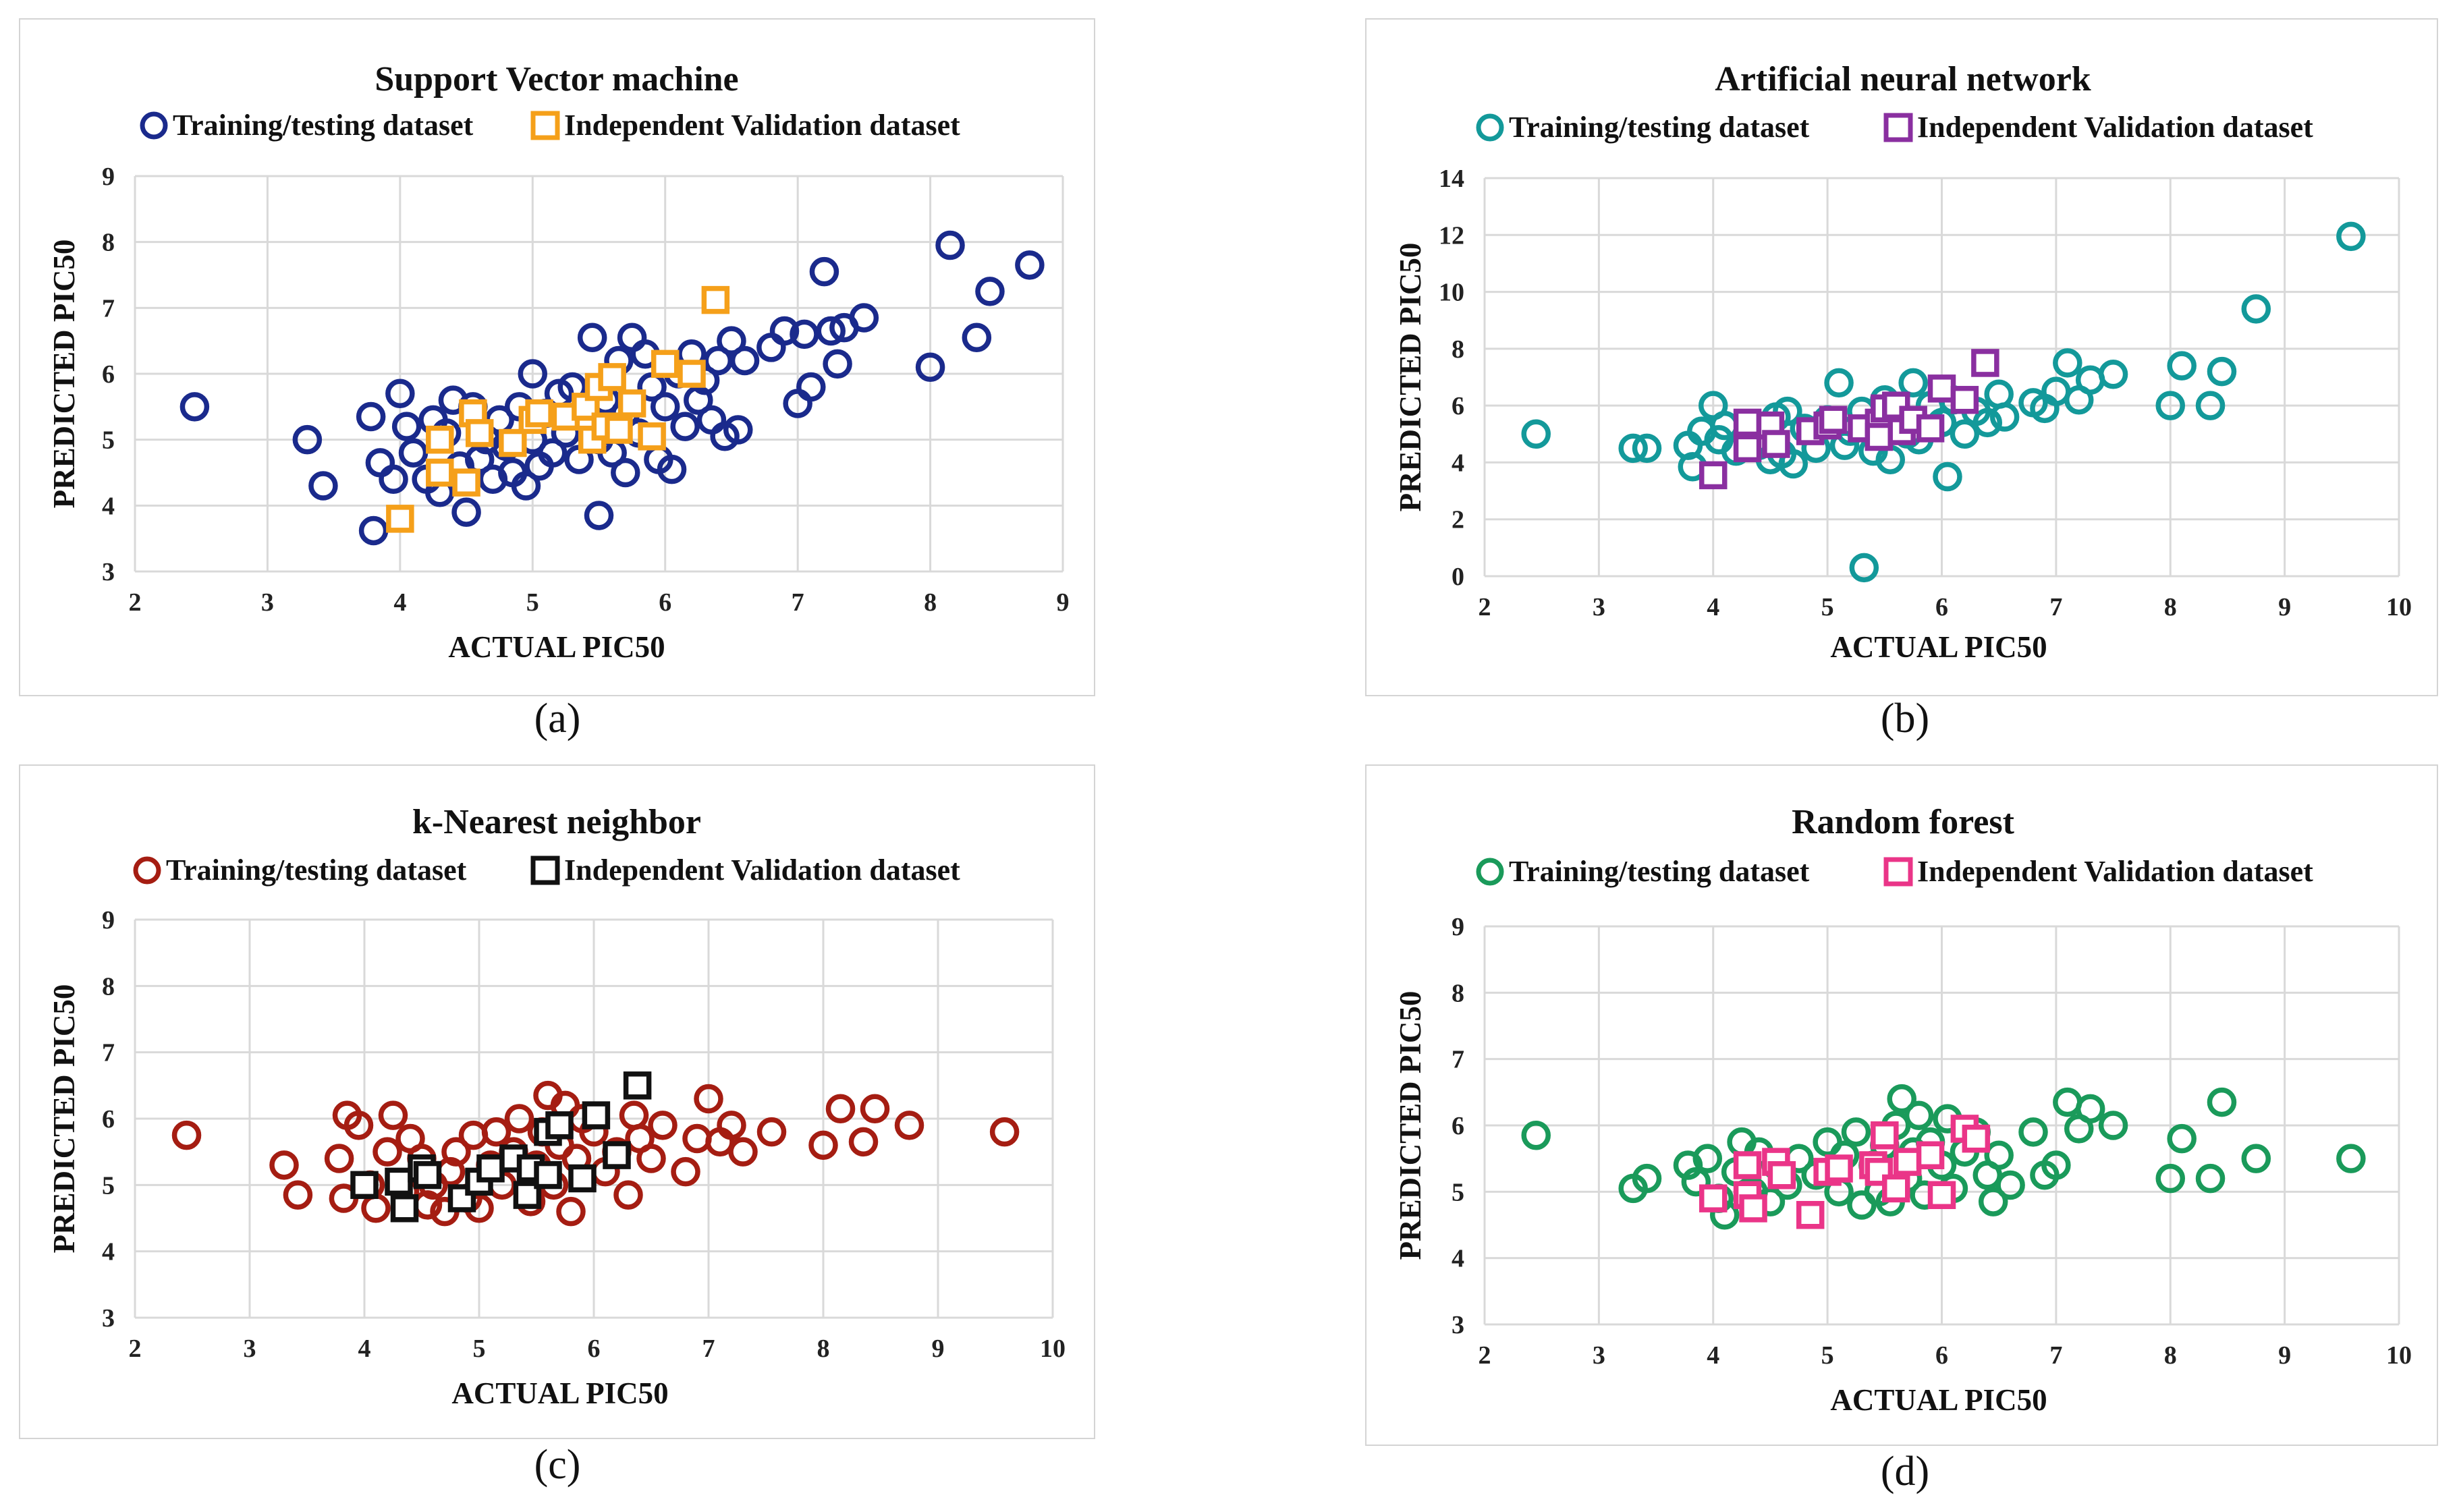 The image size is (2457, 1512). I want to click on svm-xtick-label: 8, so click(930, 602).